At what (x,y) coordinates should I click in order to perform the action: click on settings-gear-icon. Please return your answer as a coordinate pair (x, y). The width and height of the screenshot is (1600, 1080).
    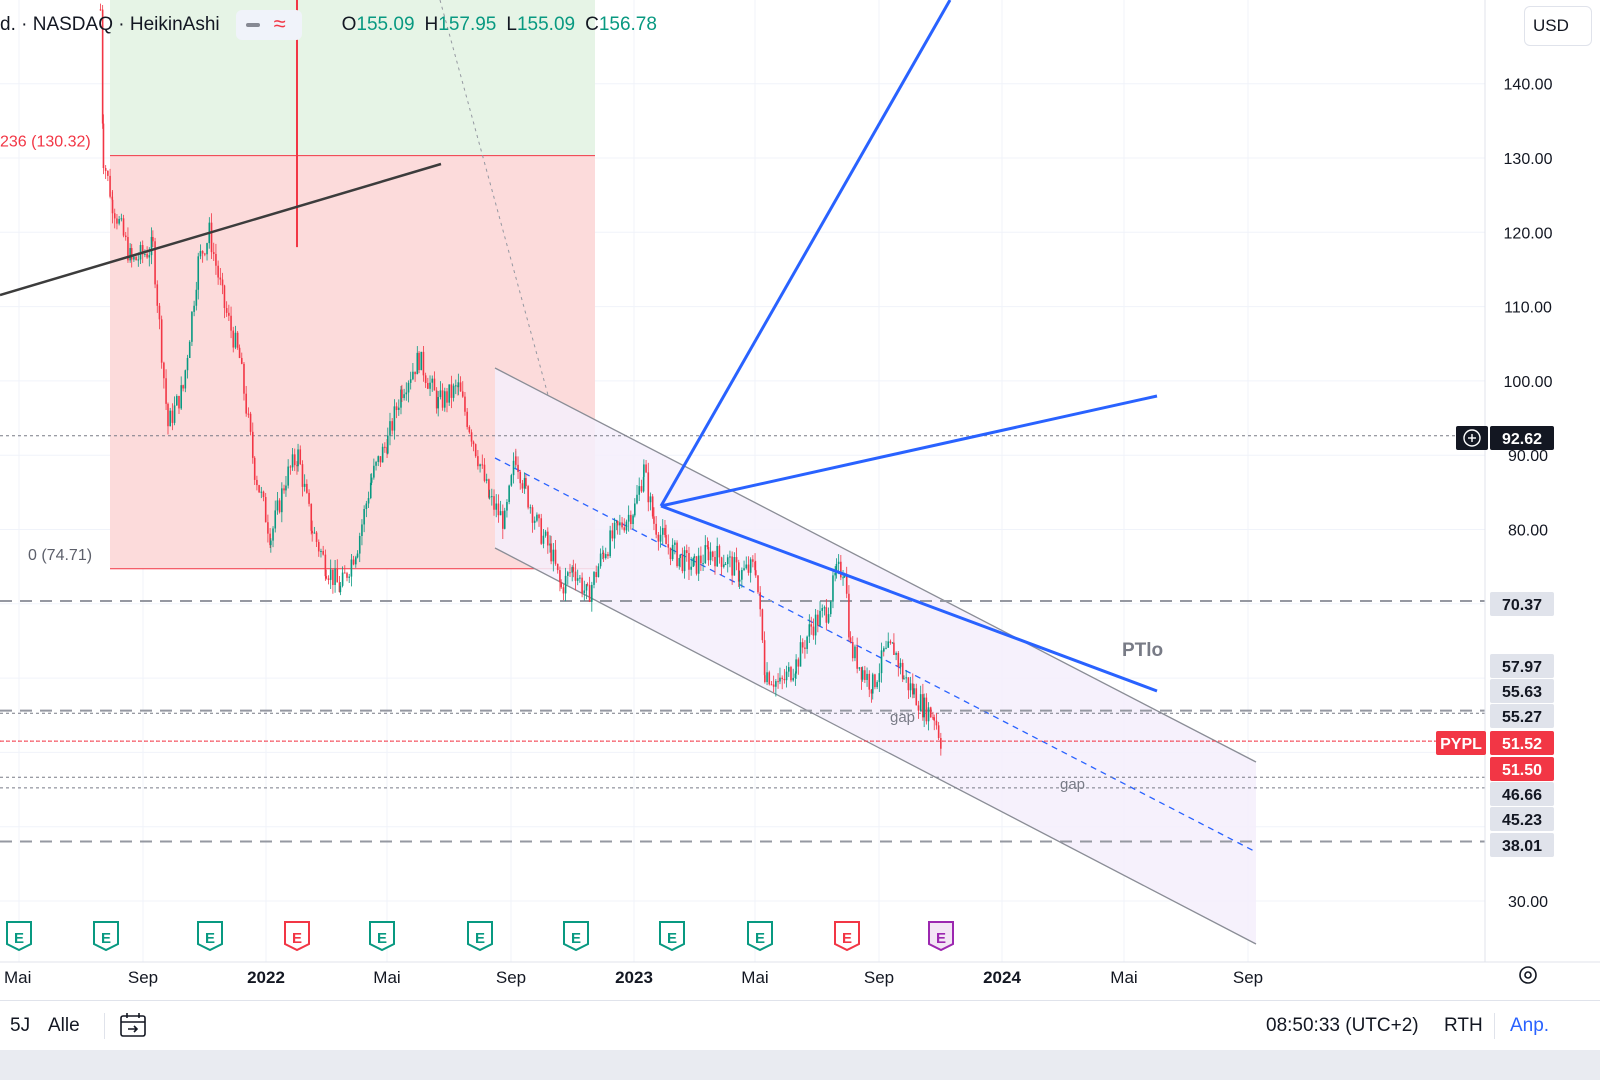
    Looking at the image, I should click on (1528, 975).